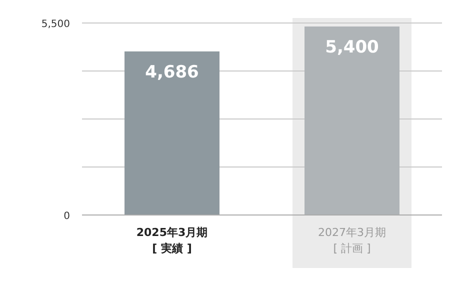 This screenshot has width=462, height=283. Describe the element at coordinates (55, 24) in the screenshot. I see `y-tick-label: 5,500` at that location.